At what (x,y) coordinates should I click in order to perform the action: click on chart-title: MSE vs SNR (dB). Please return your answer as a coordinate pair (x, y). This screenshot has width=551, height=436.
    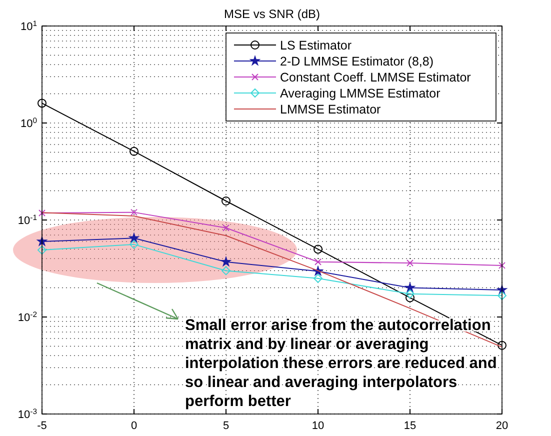
    Looking at the image, I should click on (272, 14).